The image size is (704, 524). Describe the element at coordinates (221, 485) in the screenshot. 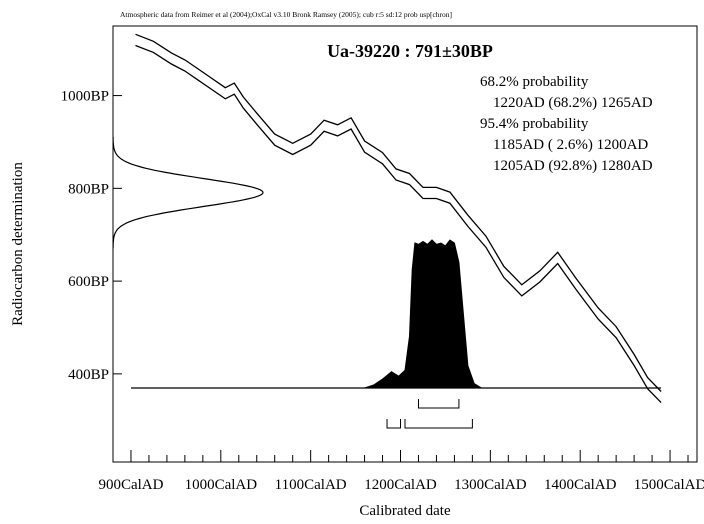

I see `x-tick-label-1: 1000CalAD` at that location.